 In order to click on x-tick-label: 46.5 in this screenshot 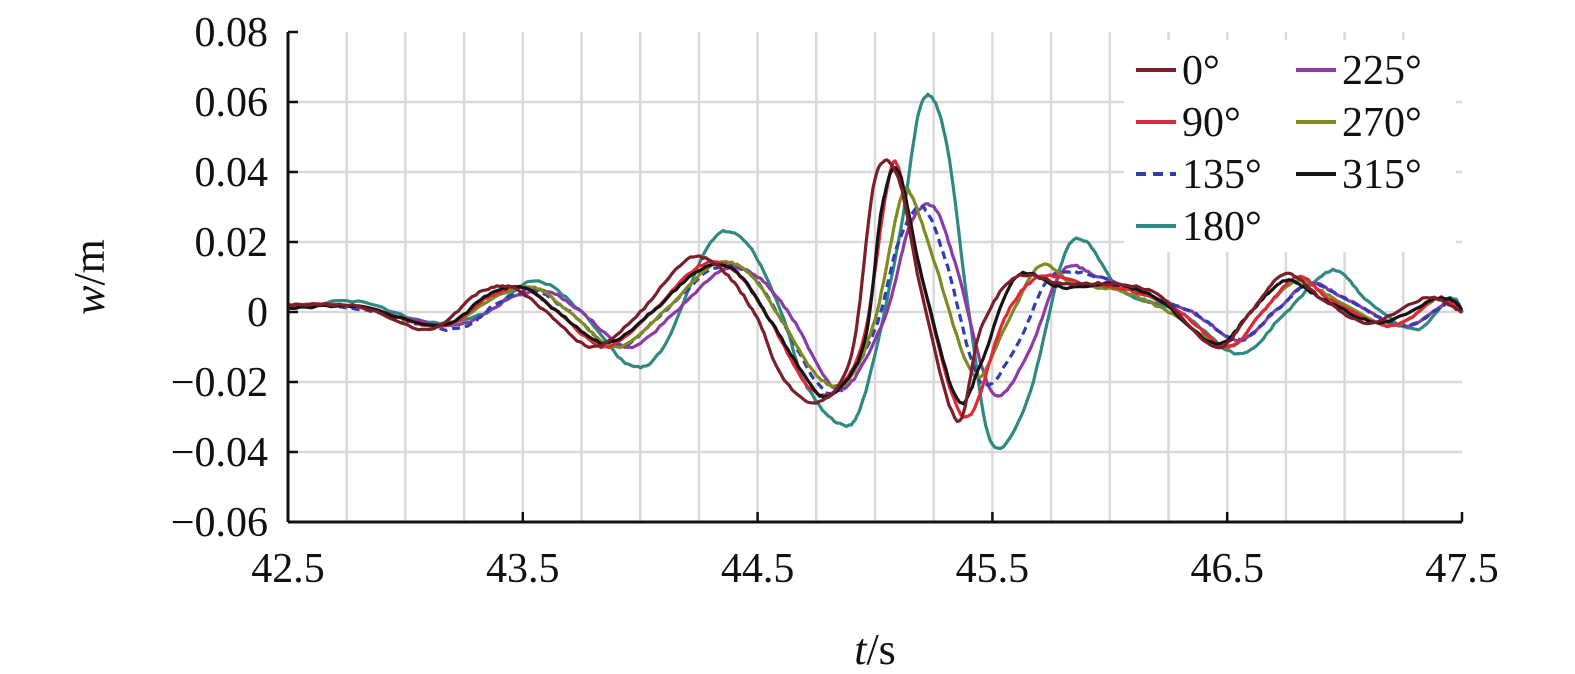, I will do `click(1227, 569)`.